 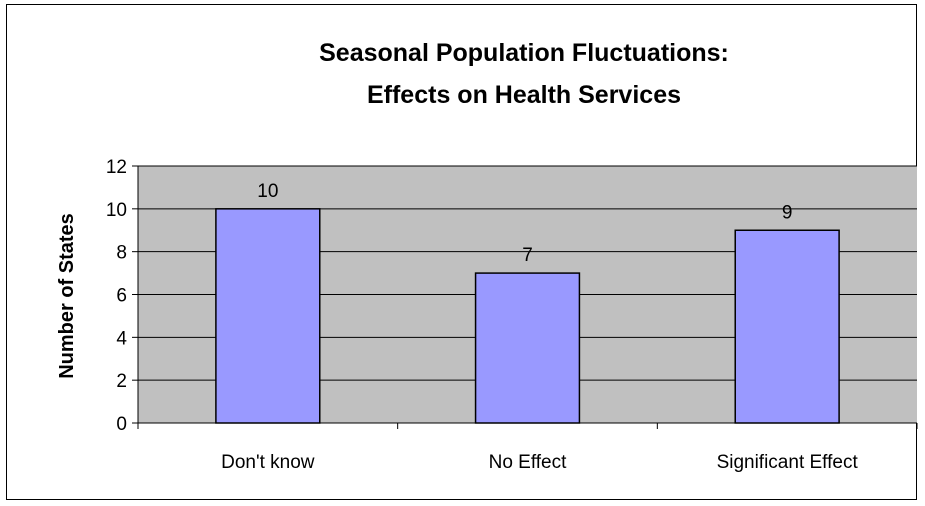 What do you see at coordinates (121, 296) in the screenshot?
I see `y-tick-label: 6` at bounding box center [121, 296].